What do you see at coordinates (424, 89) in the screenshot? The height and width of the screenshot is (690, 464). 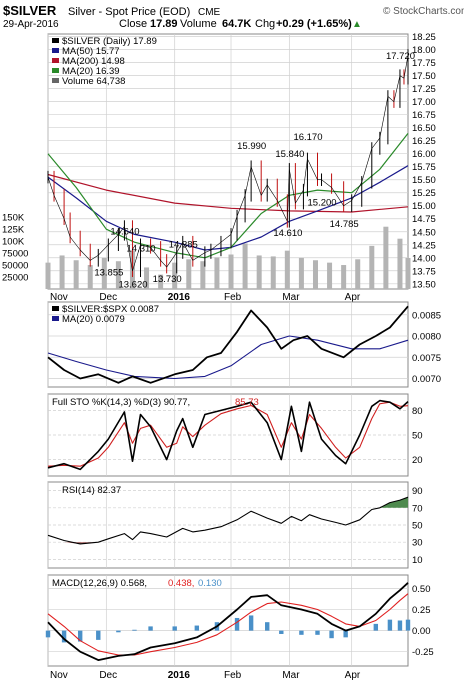 I see `y-tick-label-0-4: 17.25` at bounding box center [424, 89].